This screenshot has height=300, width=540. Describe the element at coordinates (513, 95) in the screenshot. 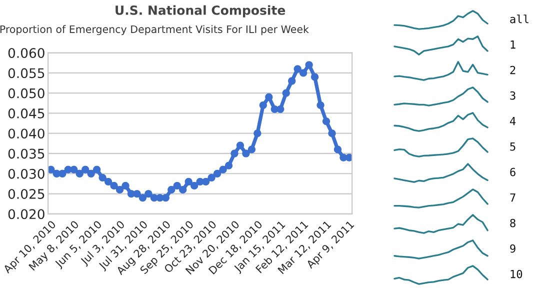

I see `y-axis-title: 3` at that location.